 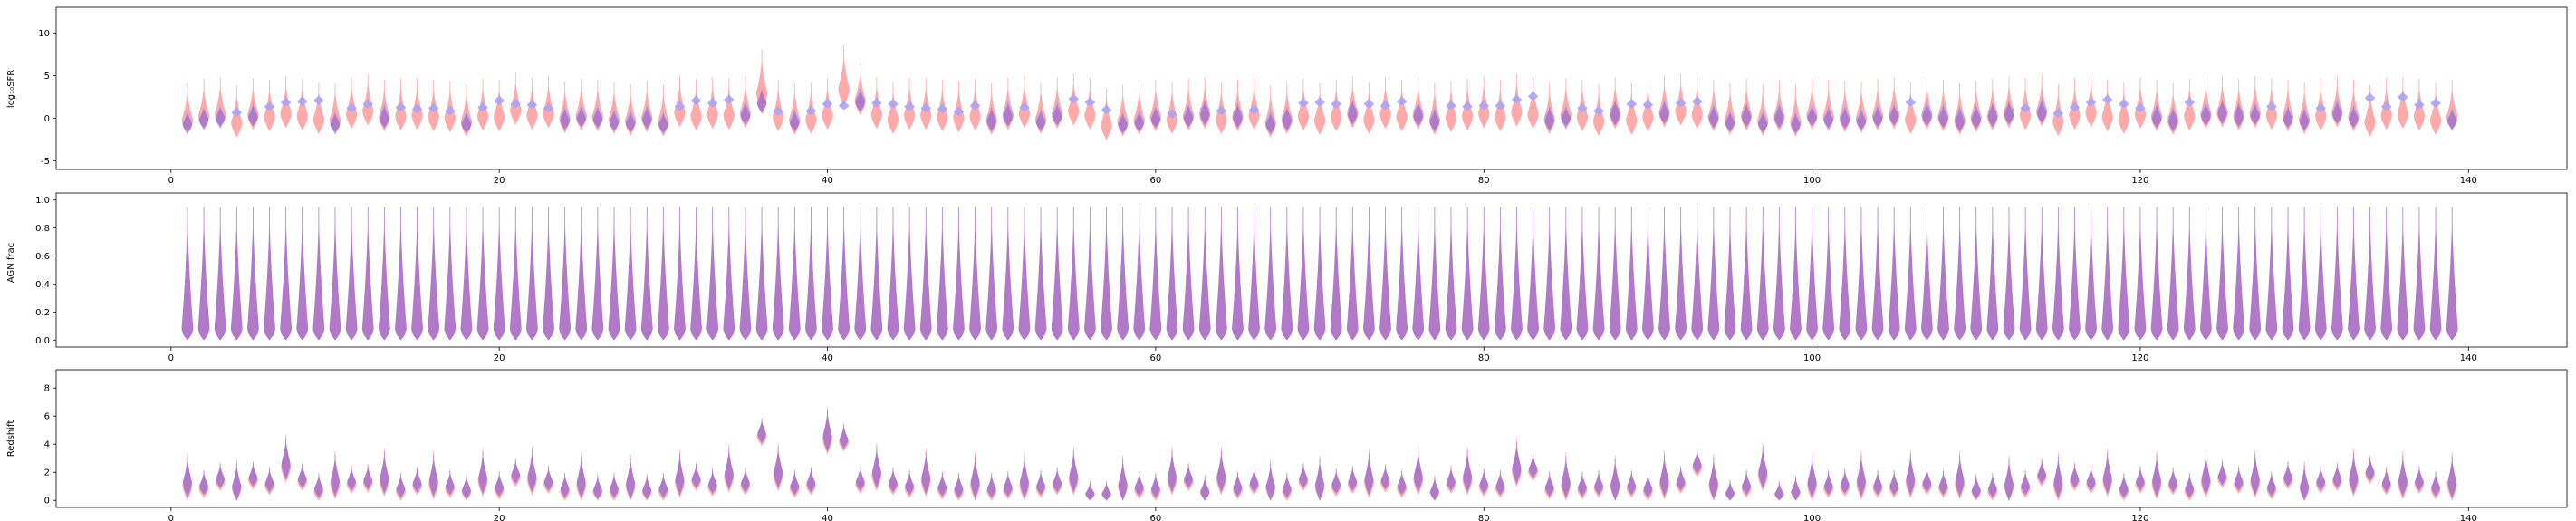 I want to click on x-tick-label: 0, so click(x=171, y=358).